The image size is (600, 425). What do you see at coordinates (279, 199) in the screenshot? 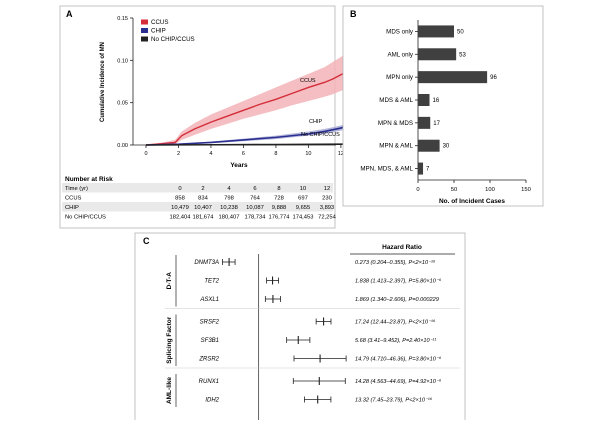
I see `risk-cell: 728` at bounding box center [279, 199].